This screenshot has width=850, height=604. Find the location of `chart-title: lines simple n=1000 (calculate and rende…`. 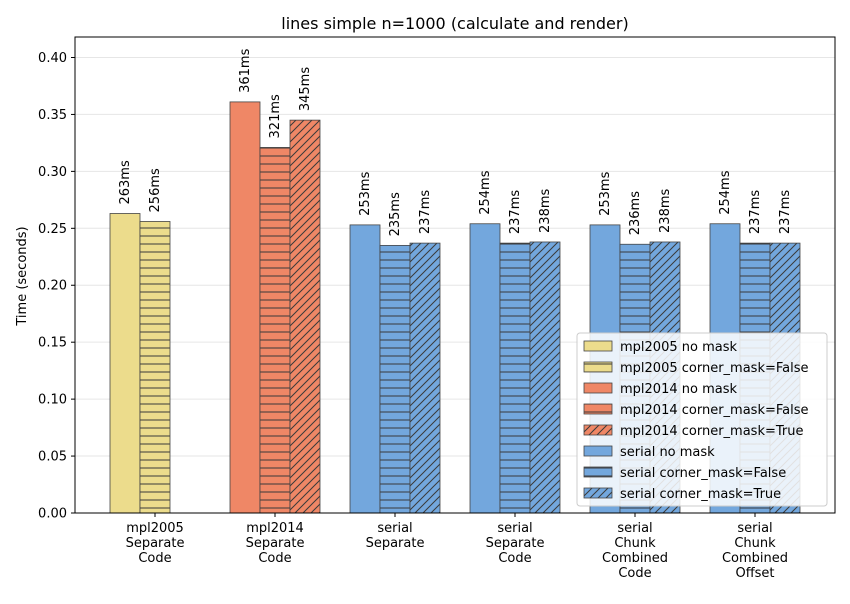

chart-title: lines simple n=1000 (calculate and rende… is located at coordinates (454, 23).